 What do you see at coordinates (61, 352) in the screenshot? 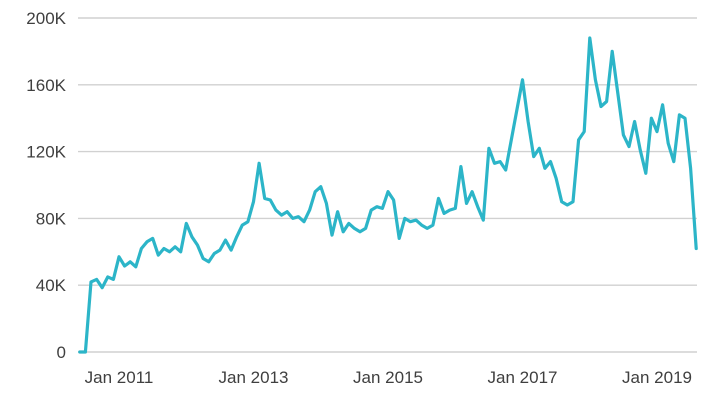
I see `y-tick-label: 0` at bounding box center [61, 352].